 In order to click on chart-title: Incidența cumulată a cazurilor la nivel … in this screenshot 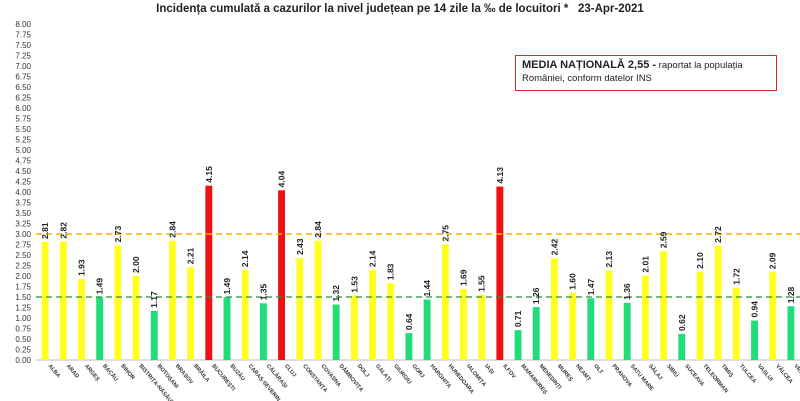, I will do `click(400, 9)`.